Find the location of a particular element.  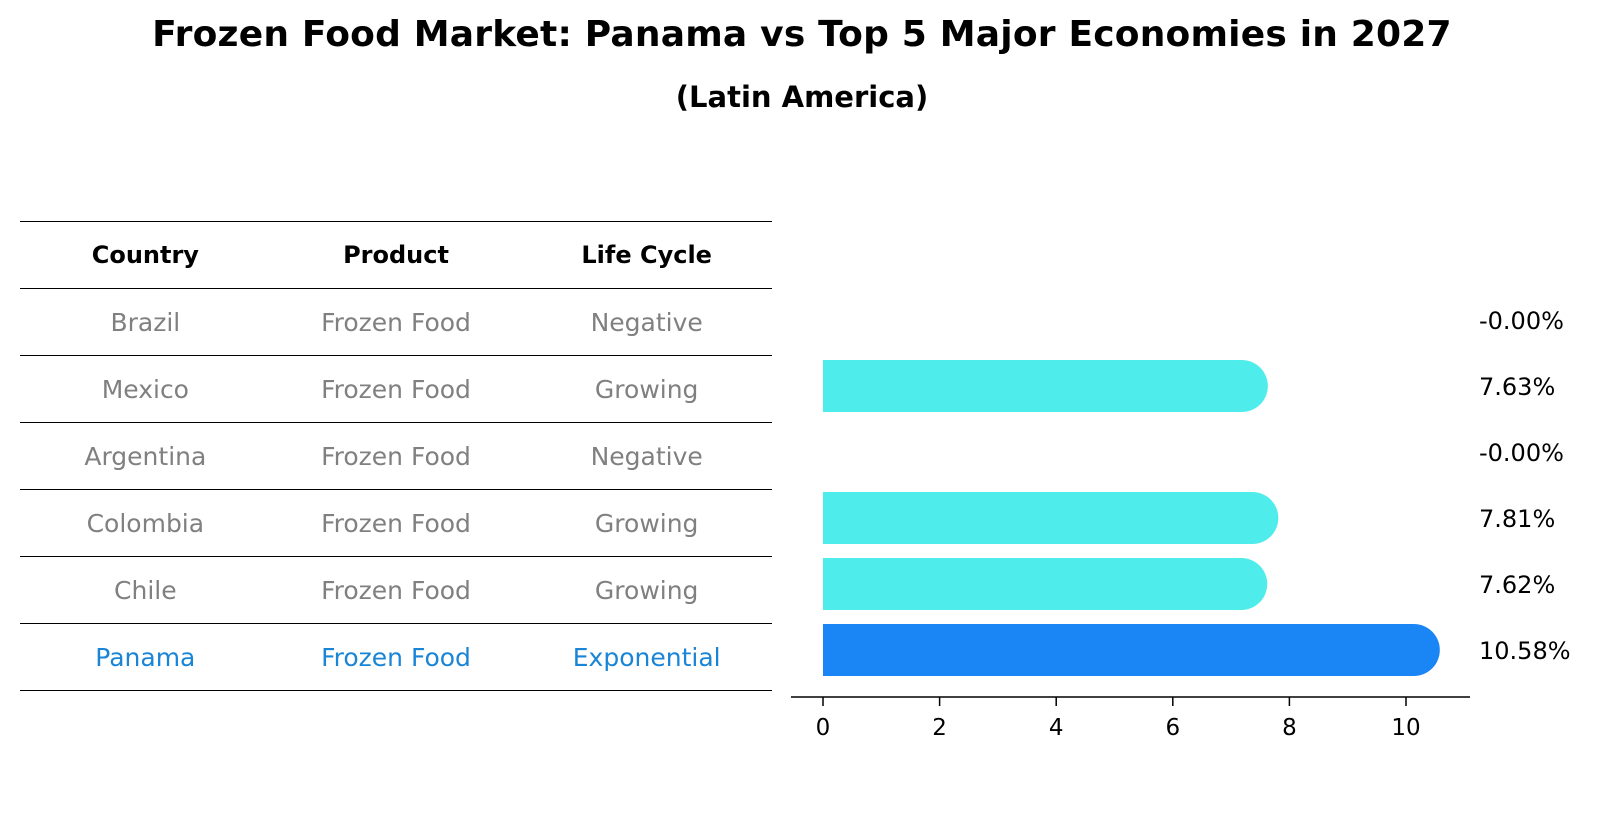

table-row-highlight: Panama Frozen Food Exponential is located at coordinates (396, 657).